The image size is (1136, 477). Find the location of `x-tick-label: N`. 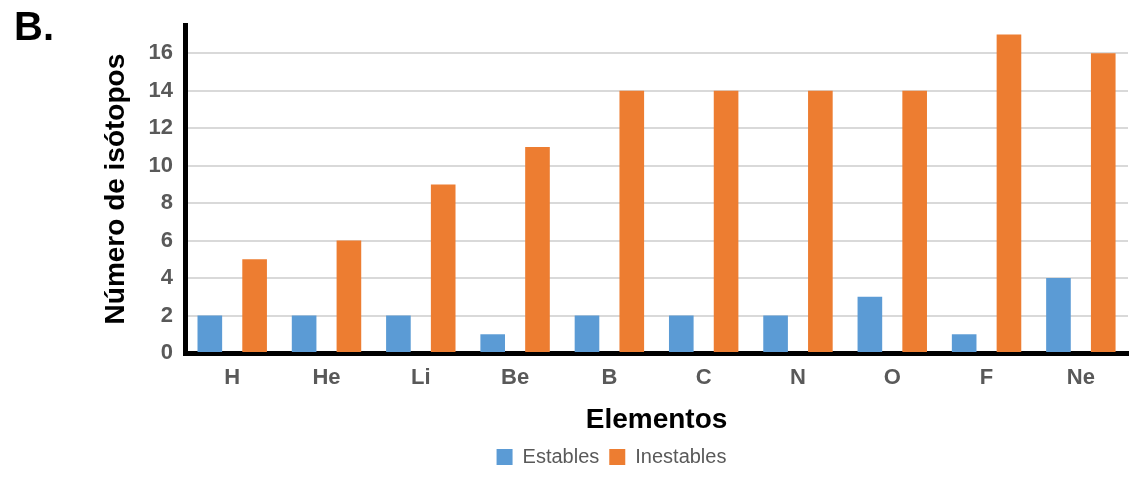

x-tick-label: N is located at coordinates (798, 377).